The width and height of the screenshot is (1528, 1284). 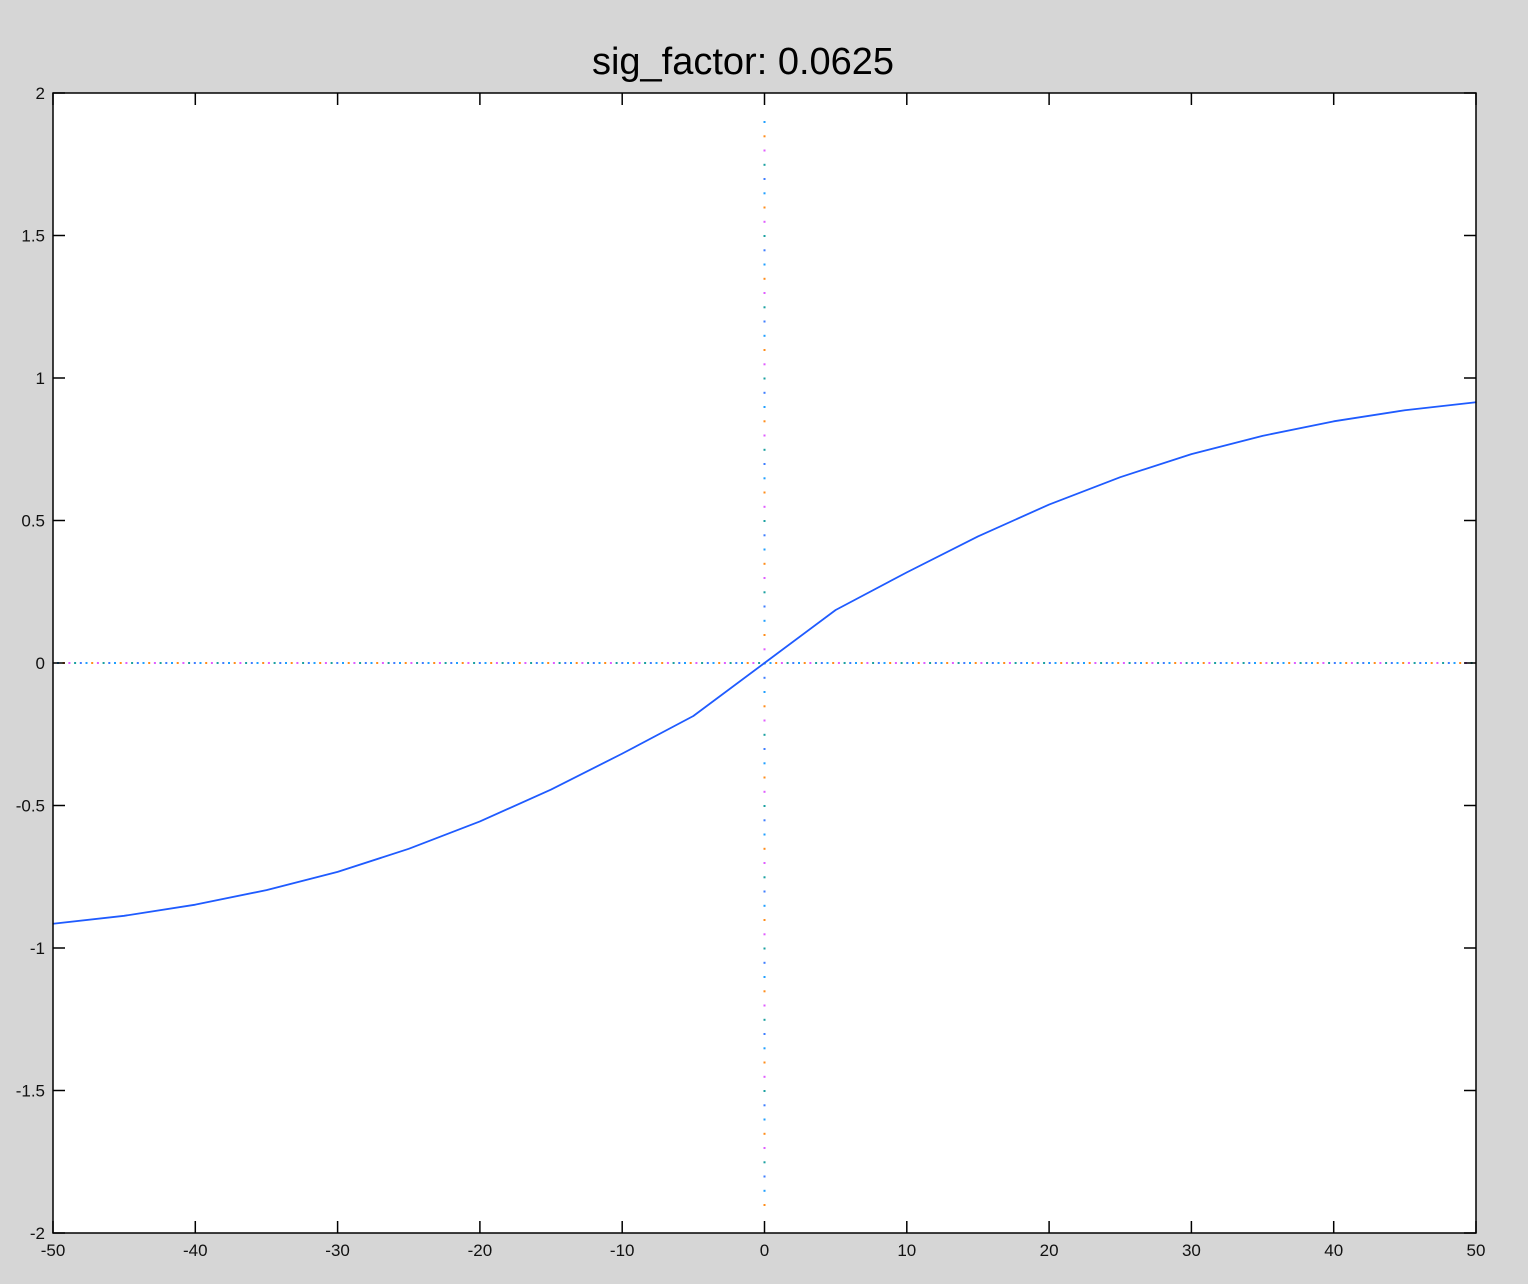 I want to click on y-tick-label: 1, so click(x=40, y=378).